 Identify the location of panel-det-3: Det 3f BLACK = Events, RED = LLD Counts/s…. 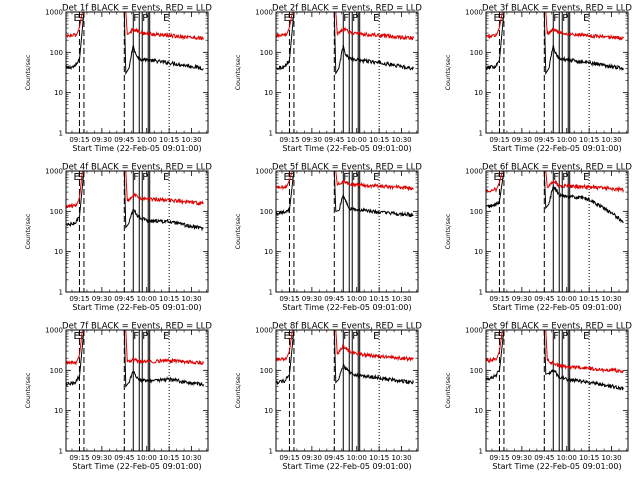
(538, 79).